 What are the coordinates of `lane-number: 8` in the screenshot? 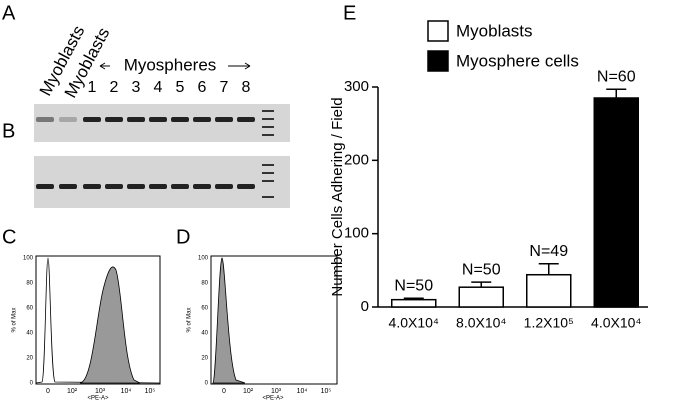 It's located at (246, 87).